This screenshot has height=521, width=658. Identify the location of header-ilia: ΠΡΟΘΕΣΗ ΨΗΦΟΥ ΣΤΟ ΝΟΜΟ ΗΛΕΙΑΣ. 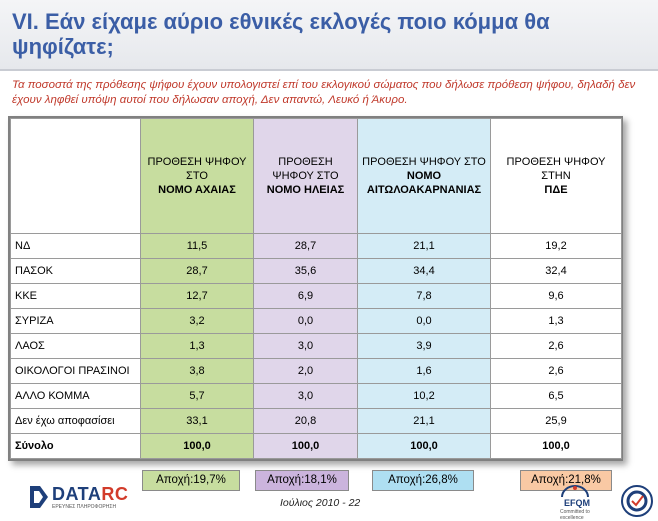
(305, 176).